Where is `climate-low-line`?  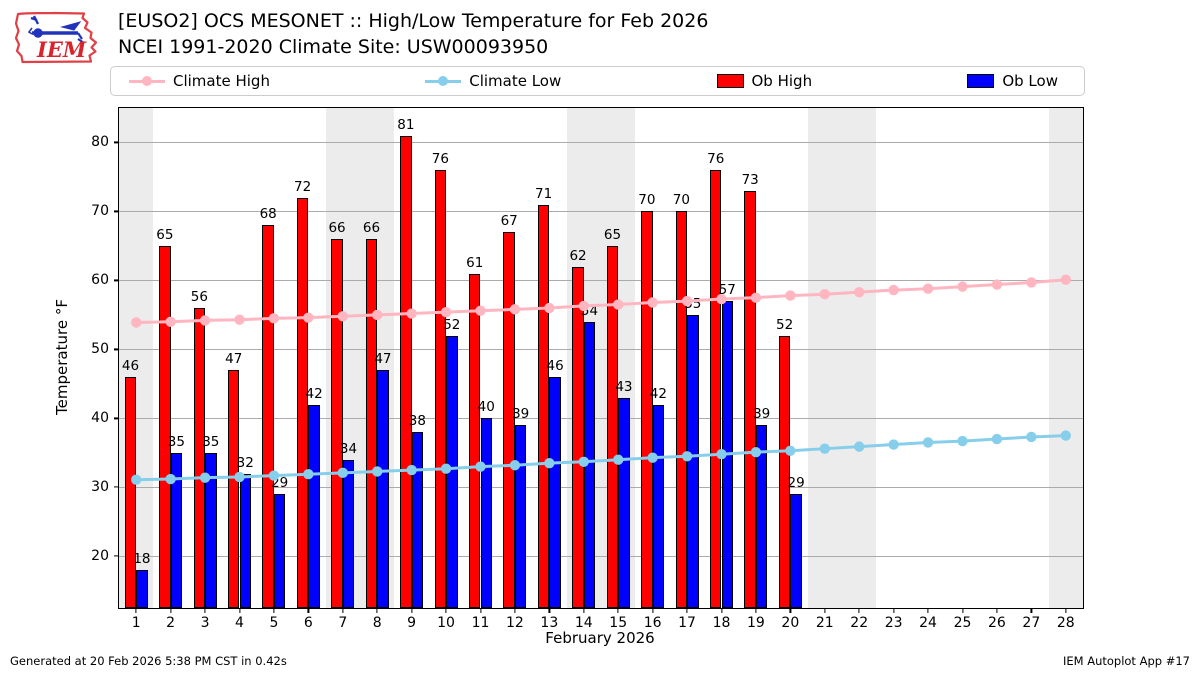
climate-low-line is located at coordinates (601, 458).